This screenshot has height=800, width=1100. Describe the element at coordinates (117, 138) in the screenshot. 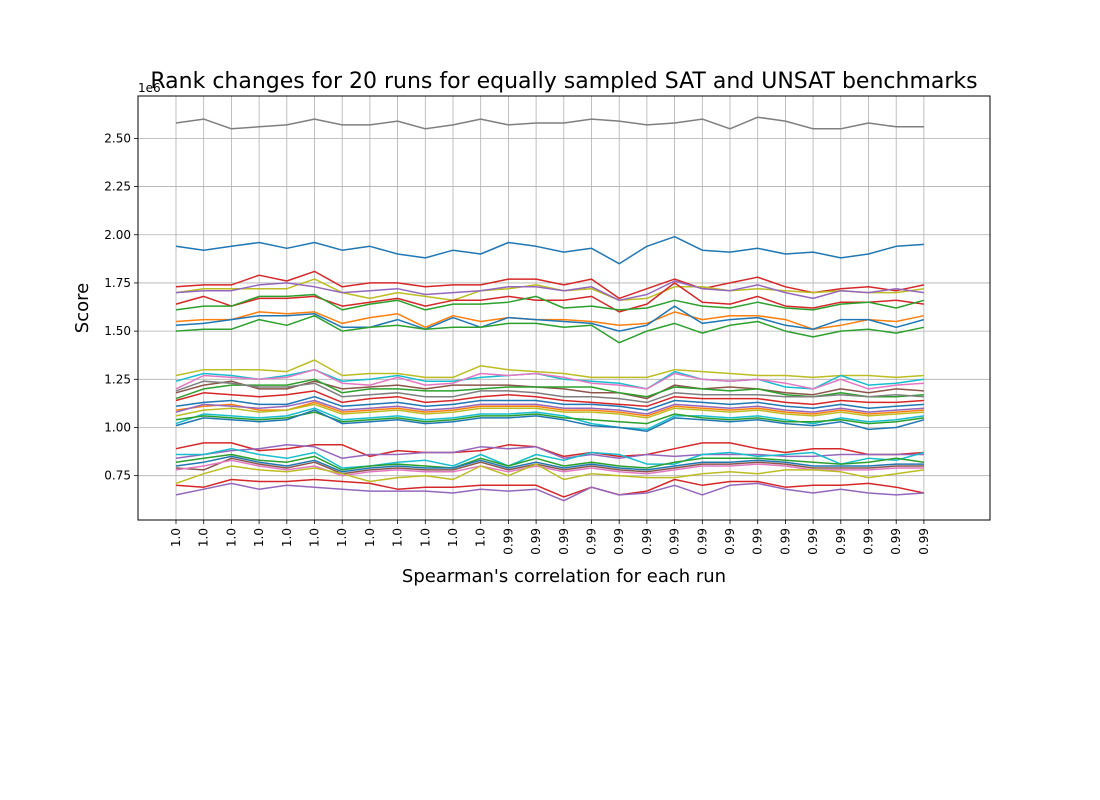

I see `y-tick-label: 2.50` at that location.